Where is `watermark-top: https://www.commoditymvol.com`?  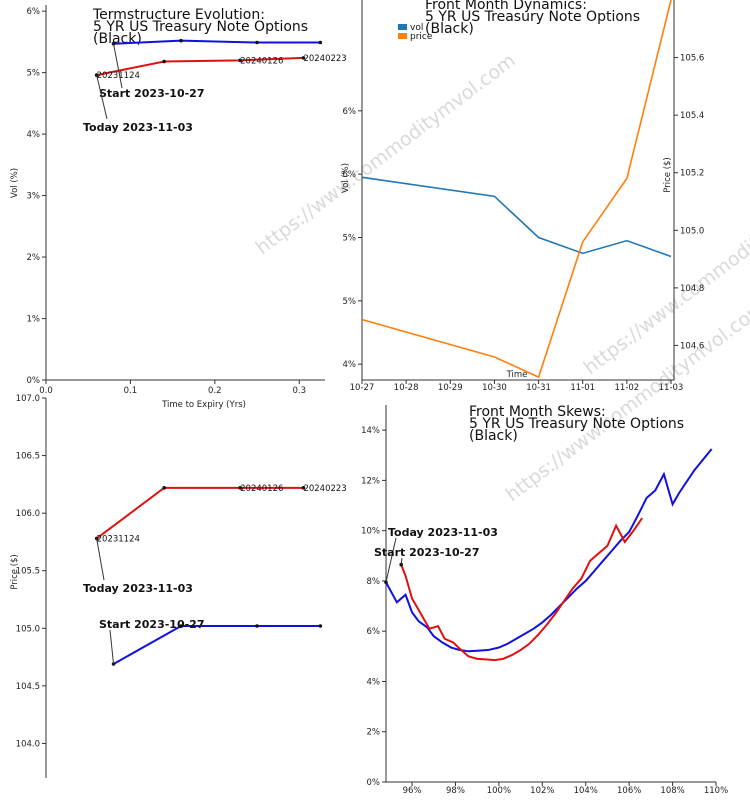 watermark-top: https://www.commoditymvol.com is located at coordinates (386, 154).